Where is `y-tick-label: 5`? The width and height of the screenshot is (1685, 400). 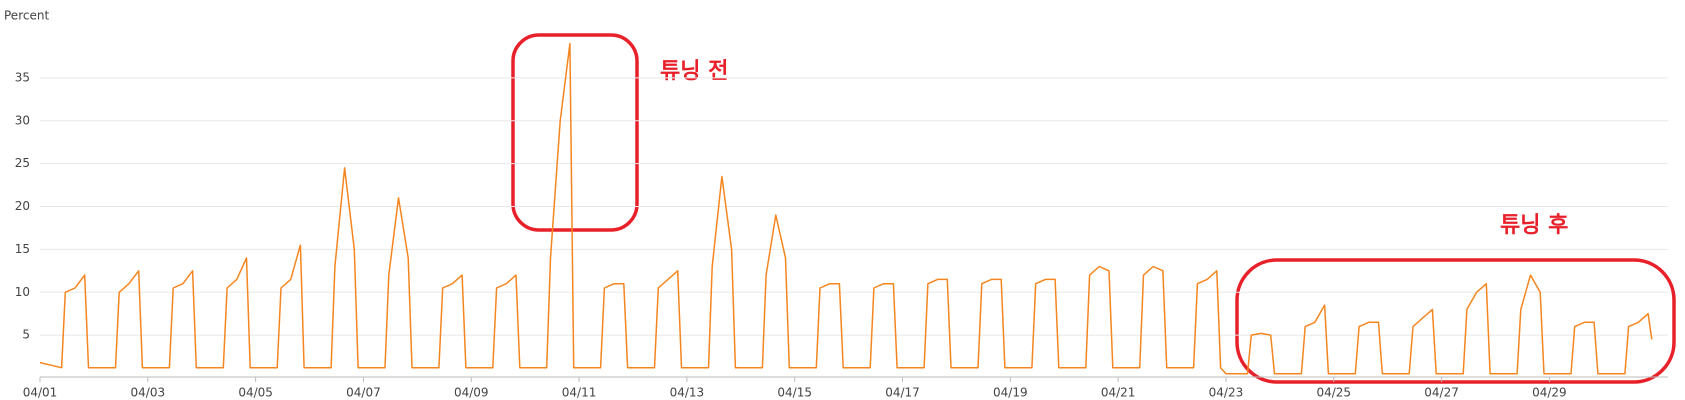 y-tick-label: 5 is located at coordinates (26, 335).